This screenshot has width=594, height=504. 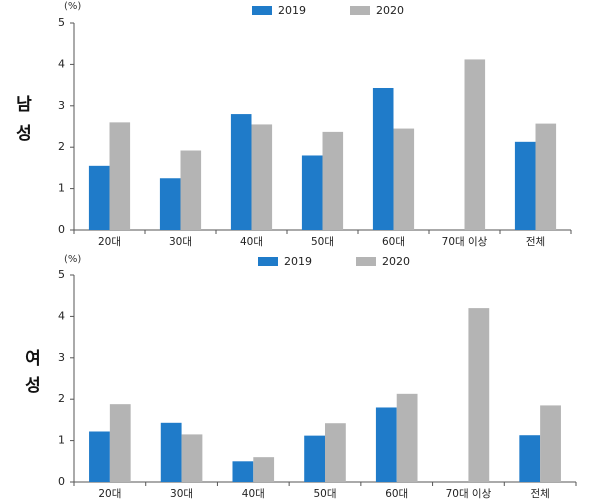 I want to click on panel-label-char-1: 여, so click(x=33, y=359).